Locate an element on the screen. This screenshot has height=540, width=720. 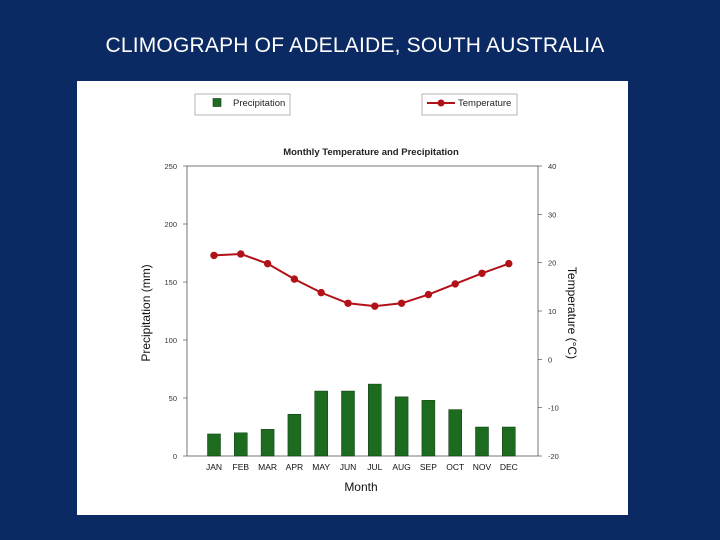
y-tick-label: 250 is located at coordinates (170, 166).